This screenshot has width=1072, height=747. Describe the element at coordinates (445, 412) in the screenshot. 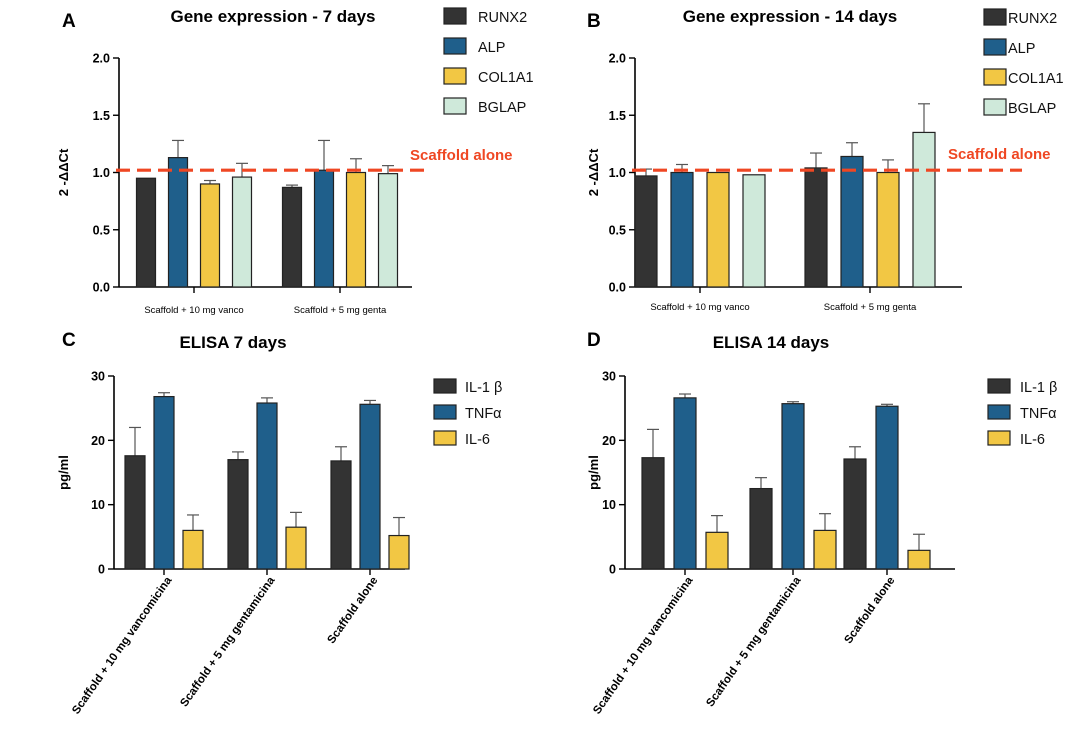

I see `legend-swatch-tnf` at that location.